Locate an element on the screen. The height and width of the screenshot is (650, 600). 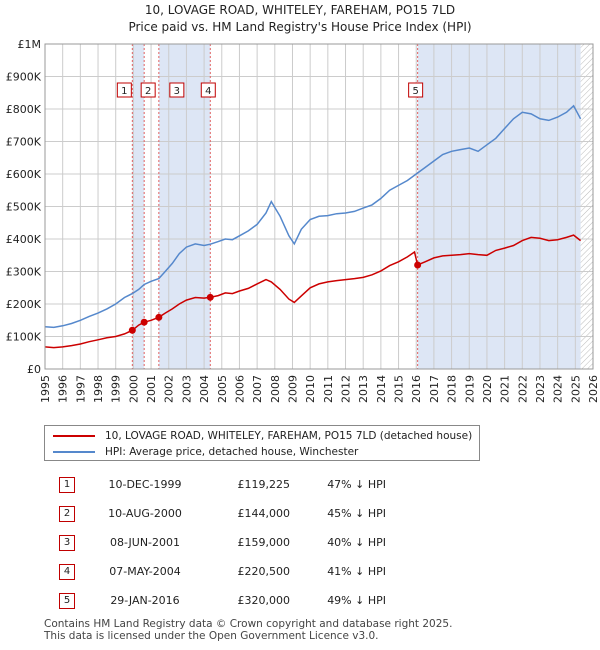
x-tick-label: 2025 is located at coordinates (575, 389).